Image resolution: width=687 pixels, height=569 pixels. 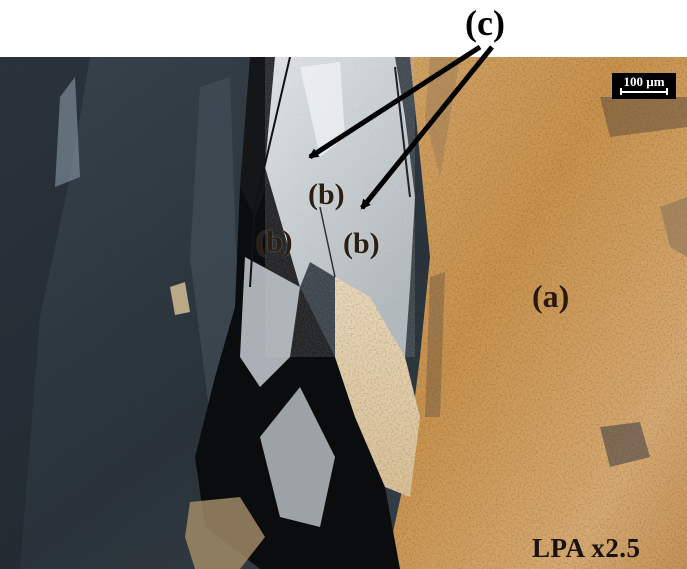 What do you see at coordinates (361, 243) in the screenshot?
I see `label-b-right: (b)` at bounding box center [361, 243].